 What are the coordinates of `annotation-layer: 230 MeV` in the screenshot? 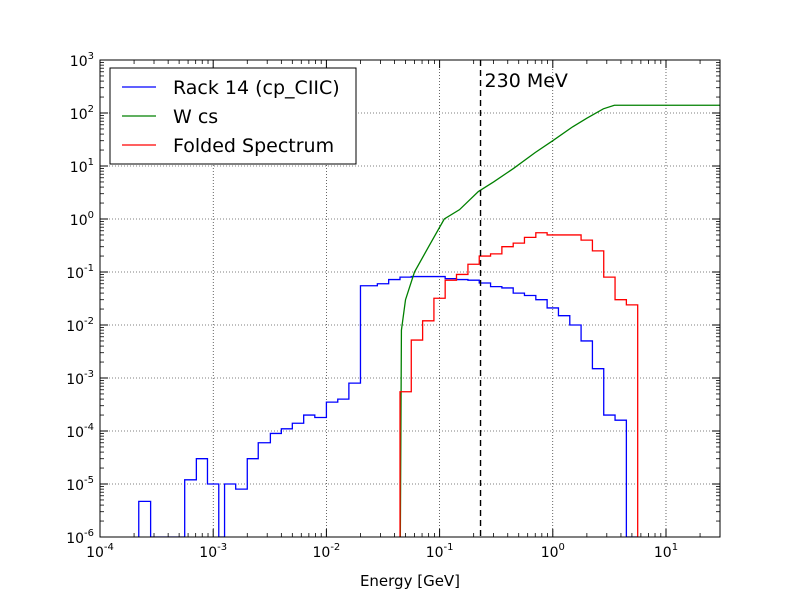 It's located at (523, 298).